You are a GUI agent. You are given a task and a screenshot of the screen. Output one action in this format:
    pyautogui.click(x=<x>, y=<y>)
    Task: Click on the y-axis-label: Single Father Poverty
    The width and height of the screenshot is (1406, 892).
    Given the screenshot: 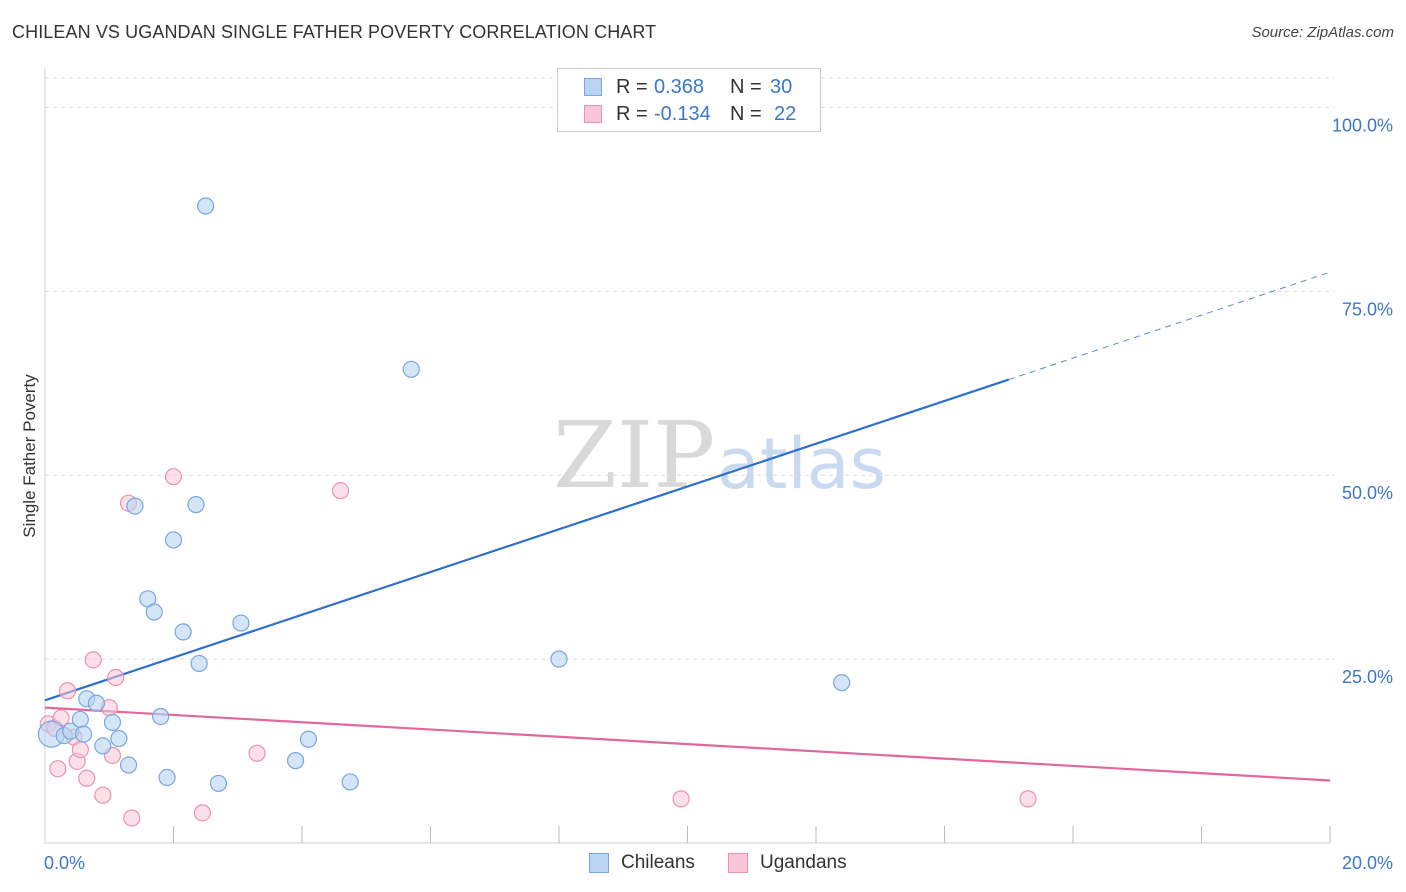 What is the action you would take?
    pyautogui.click(x=29, y=456)
    